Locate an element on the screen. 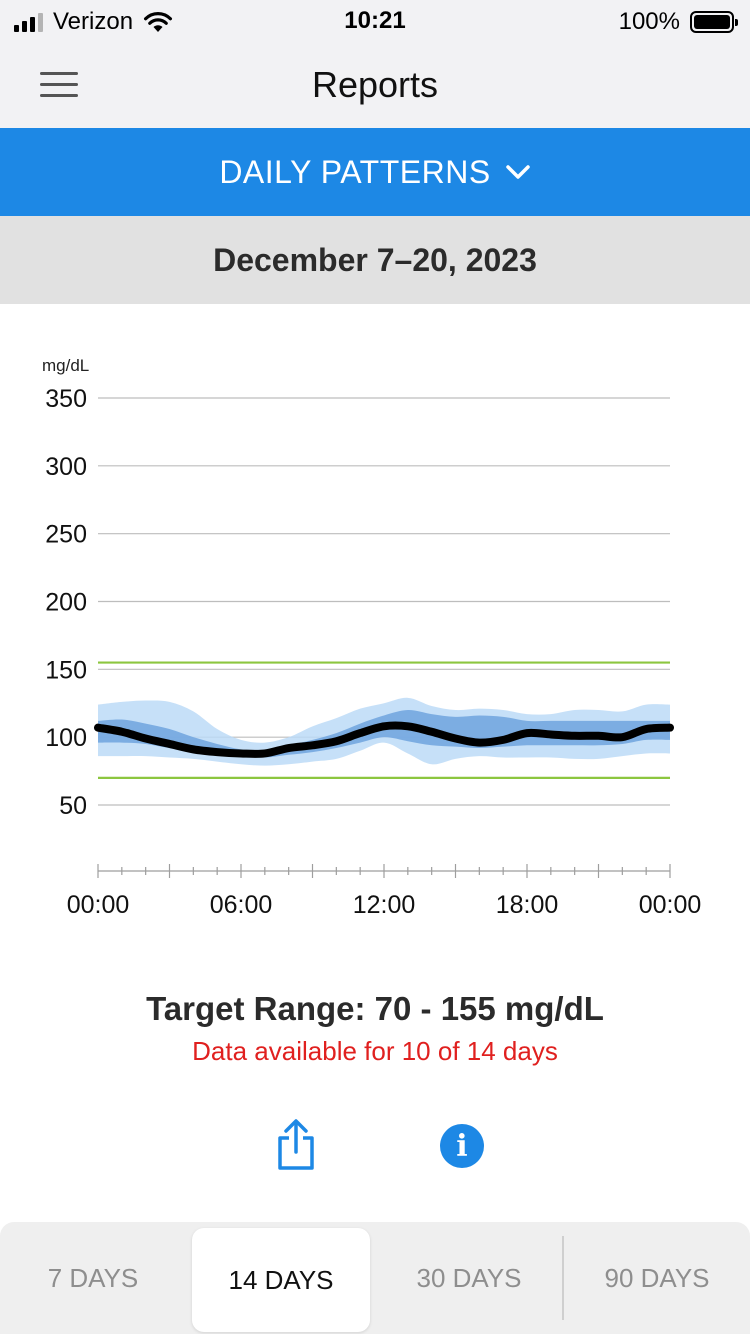 The width and height of the screenshot is (750, 1334). cellular-signal-icon is located at coordinates (28, 22).